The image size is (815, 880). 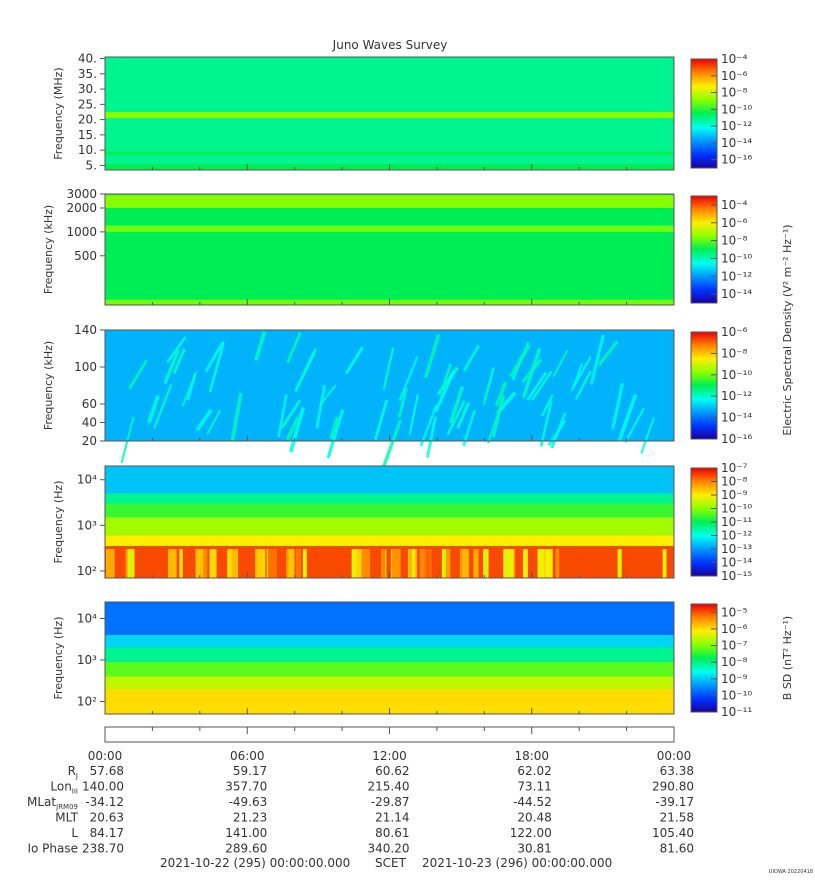 What do you see at coordinates (107, 771) in the screenshot?
I see `ephemeris-value: 57.68` at bounding box center [107, 771].